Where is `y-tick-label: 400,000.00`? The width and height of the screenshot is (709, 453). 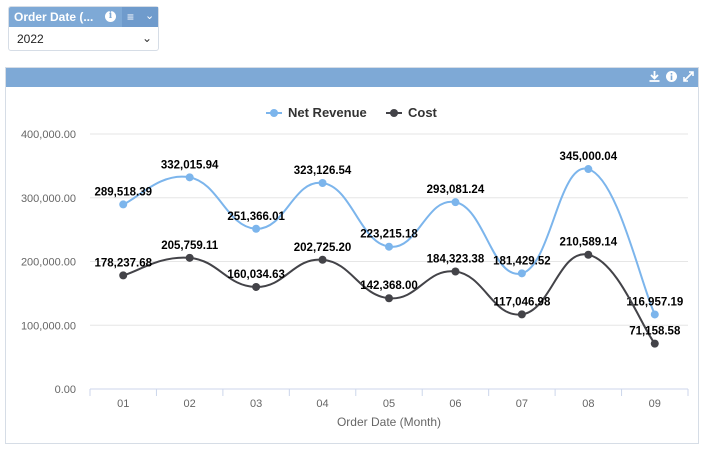
y-tick-label: 400,000.00 is located at coordinates (48, 135).